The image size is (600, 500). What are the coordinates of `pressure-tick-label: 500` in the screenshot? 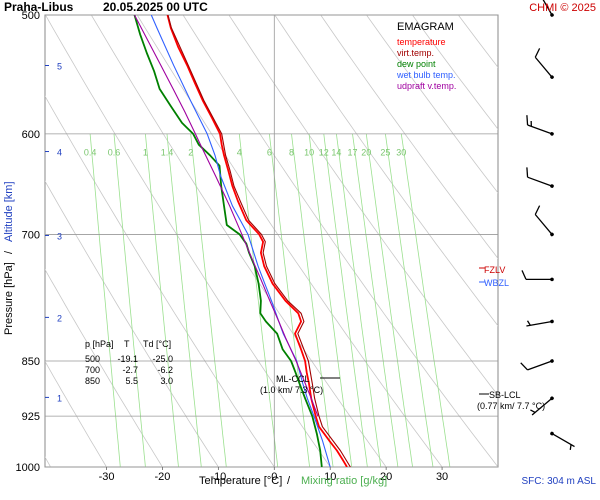 It's located at (31, 16).